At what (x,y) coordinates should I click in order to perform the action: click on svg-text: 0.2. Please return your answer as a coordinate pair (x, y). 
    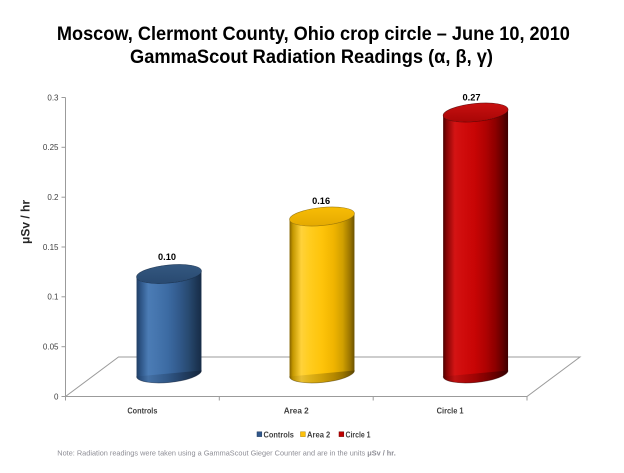
    Looking at the image, I should click on (53, 197).